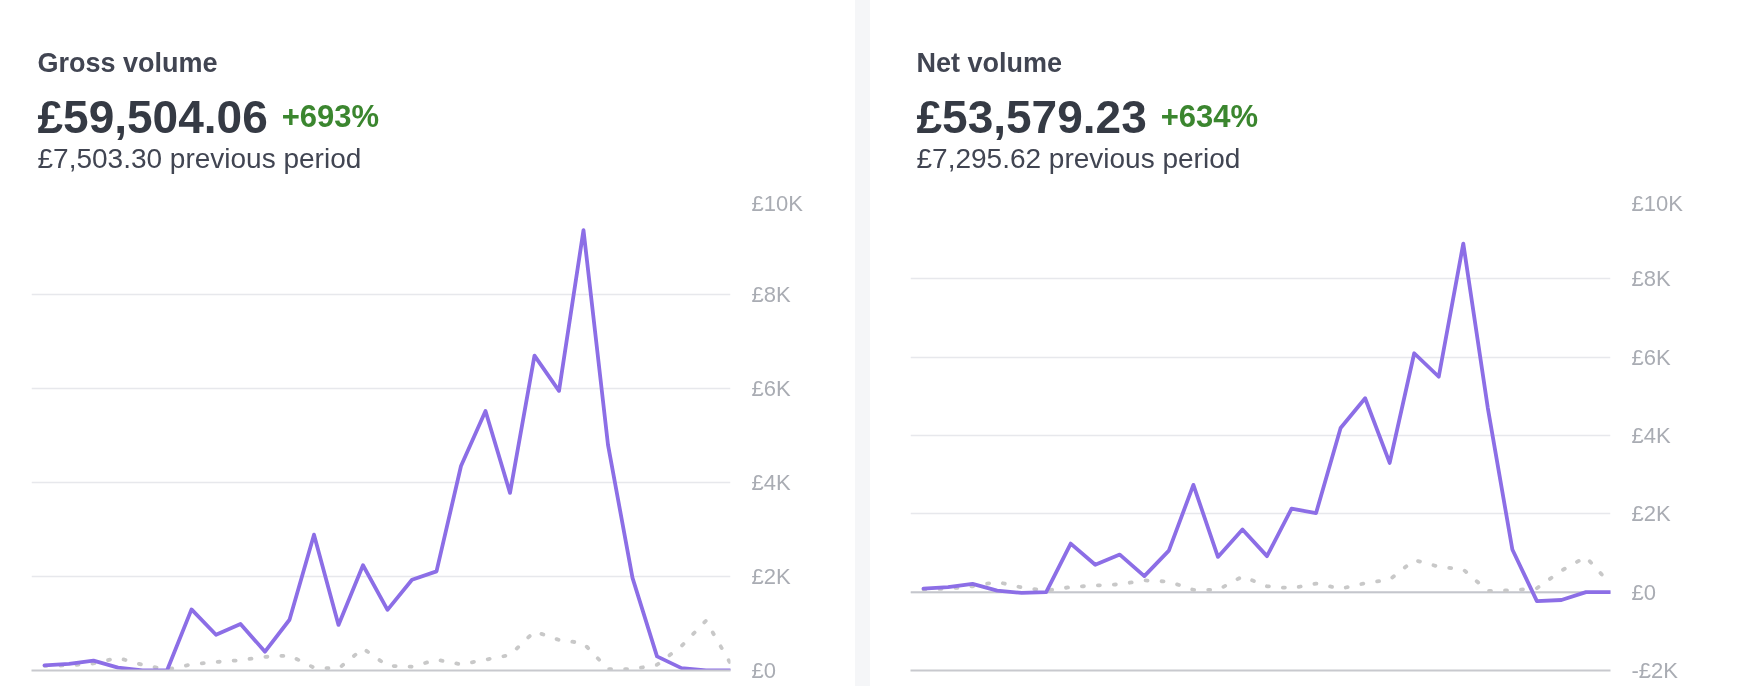 The height and width of the screenshot is (686, 1740). What do you see at coordinates (1078, 158) in the screenshot?
I see `text: £7,295.62 previous period` at bounding box center [1078, 158].